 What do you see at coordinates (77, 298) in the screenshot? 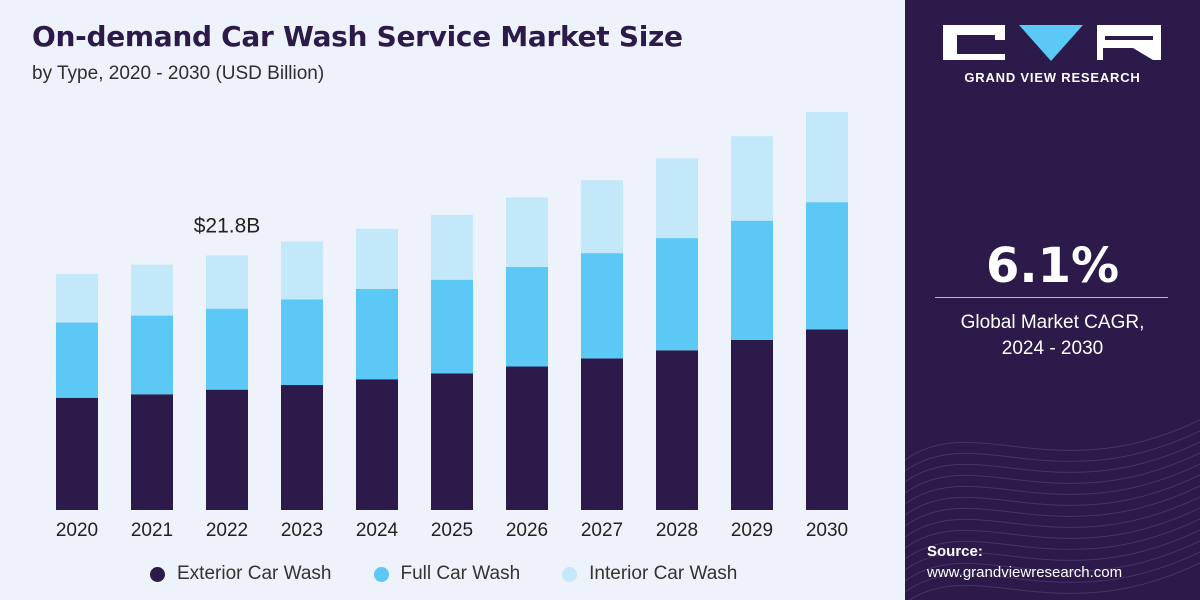
I see `bar-interior-car-wash-2020` at bounding box center [77, 298].